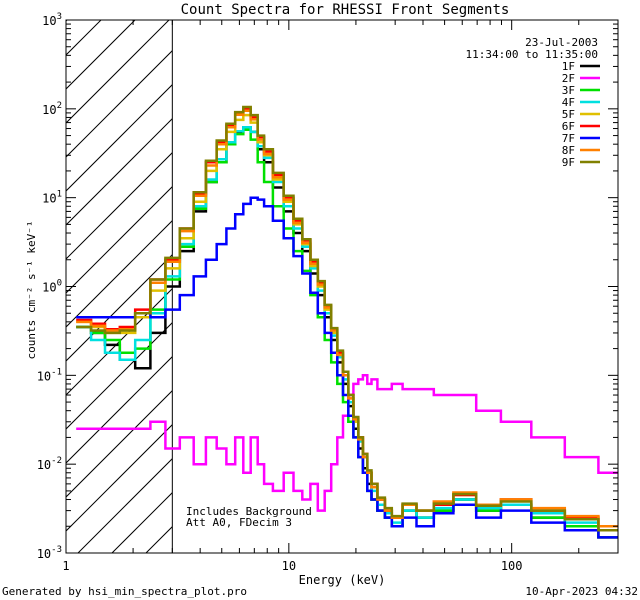  Describe the element at coordinates (125, 591) in the screenshot. I see `footer-generated-by: Generated by hsi_min_spectra_plot.pro` at that location.